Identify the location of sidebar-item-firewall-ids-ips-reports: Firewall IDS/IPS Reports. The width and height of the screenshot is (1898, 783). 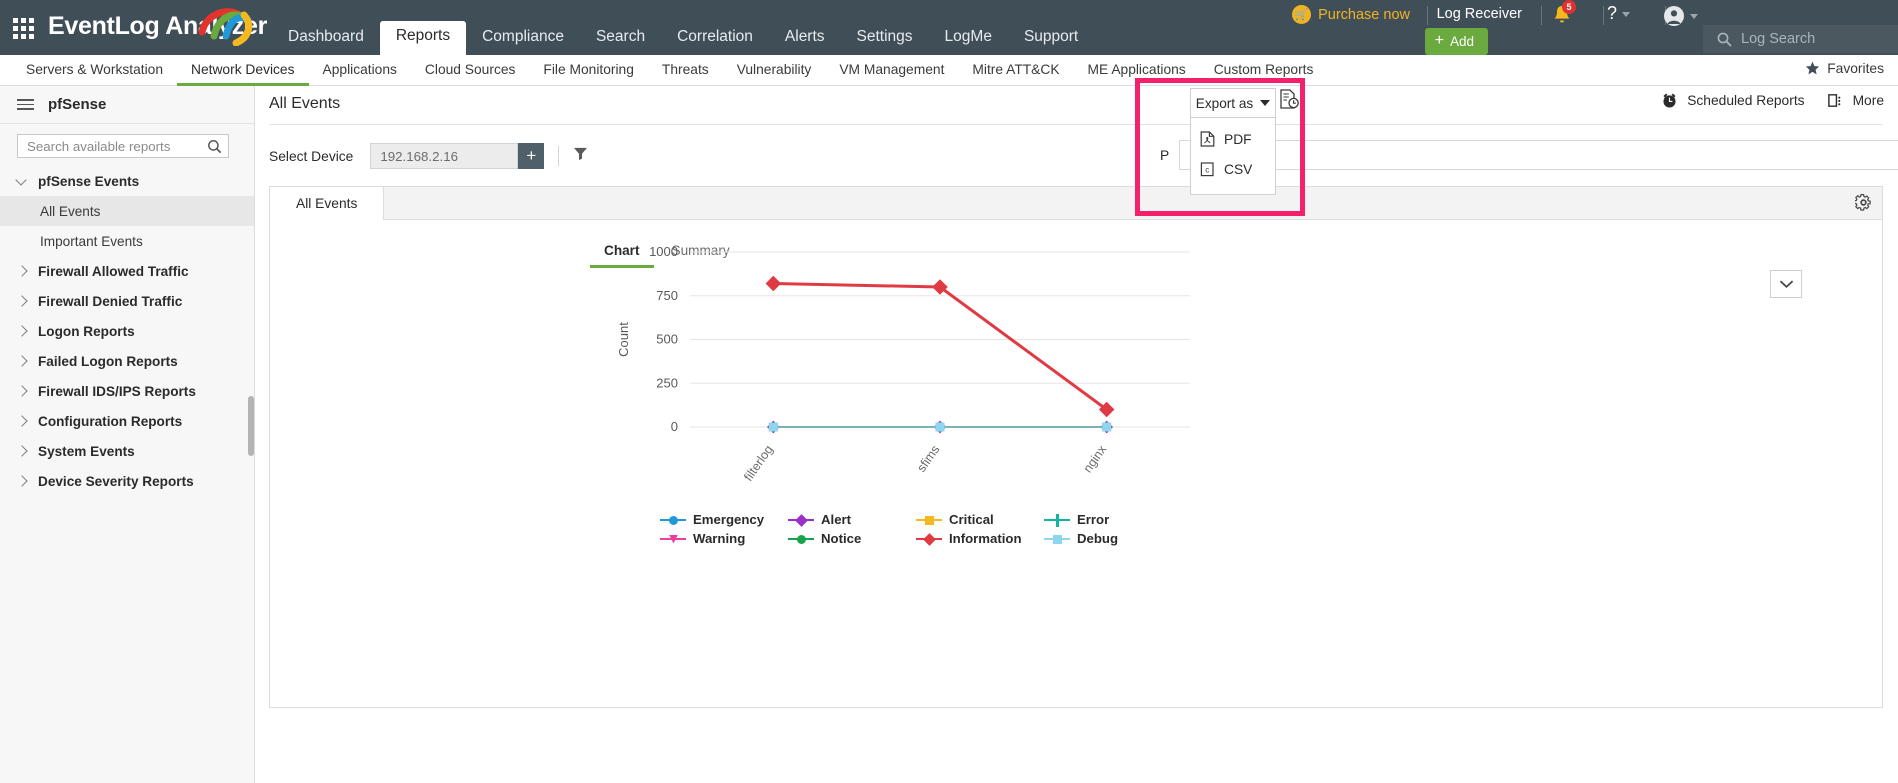
(127, 391).